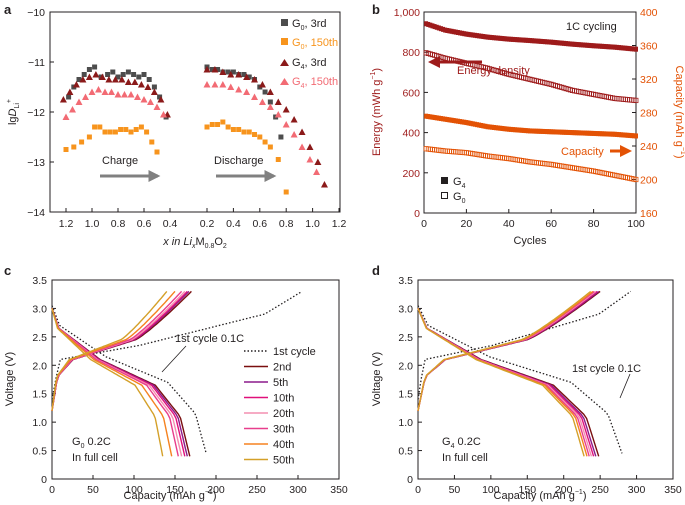 The width and height of the screenshot is (685, 505). Describe the element at coordinates (109, 350) in the screenshot. I see `voltage-charge-curve` at that location.